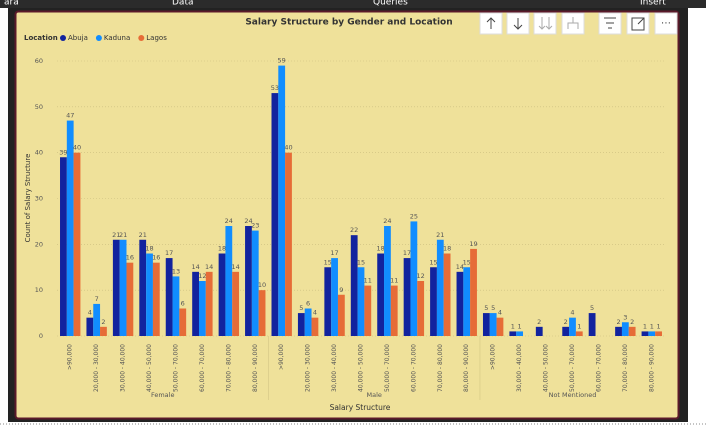  Describe the element at coordinates (573, 395) in the screenshot. I see `group-label: Not Mentioned` at that location.